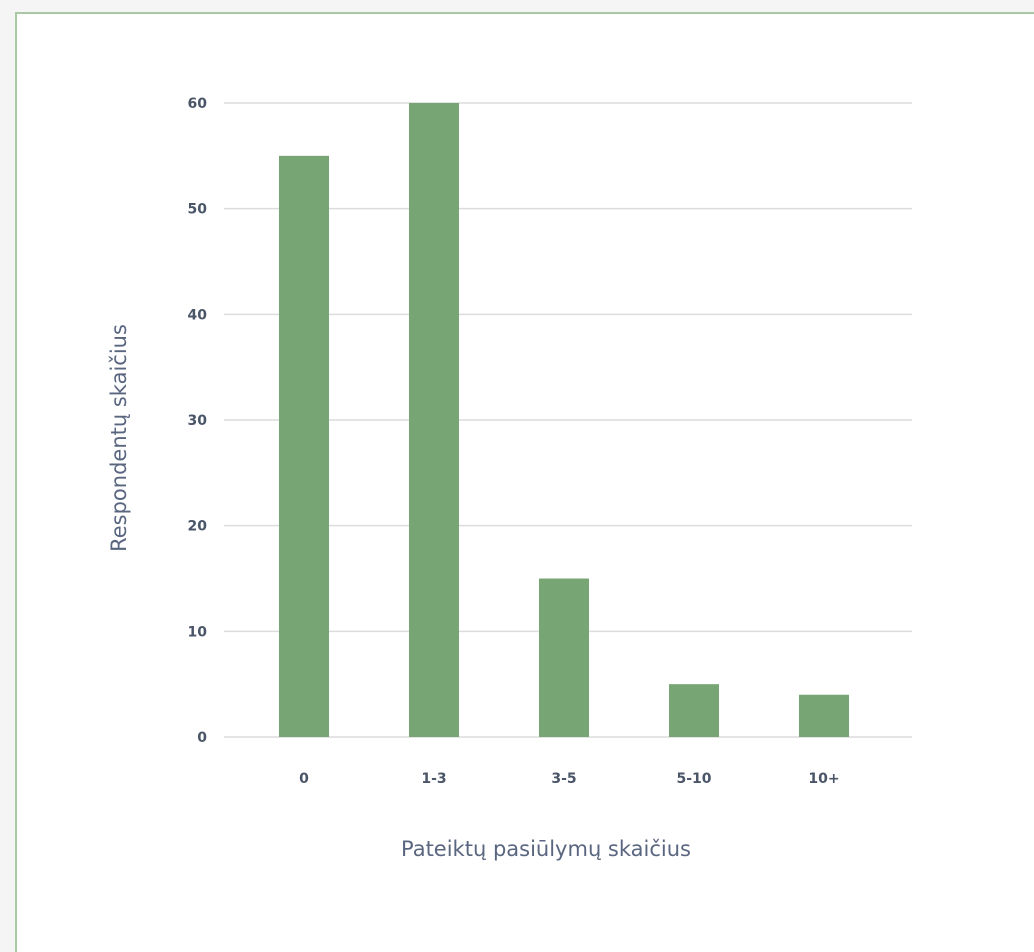  I want to click on x-tick-label: 5-10, so click(693, 779).